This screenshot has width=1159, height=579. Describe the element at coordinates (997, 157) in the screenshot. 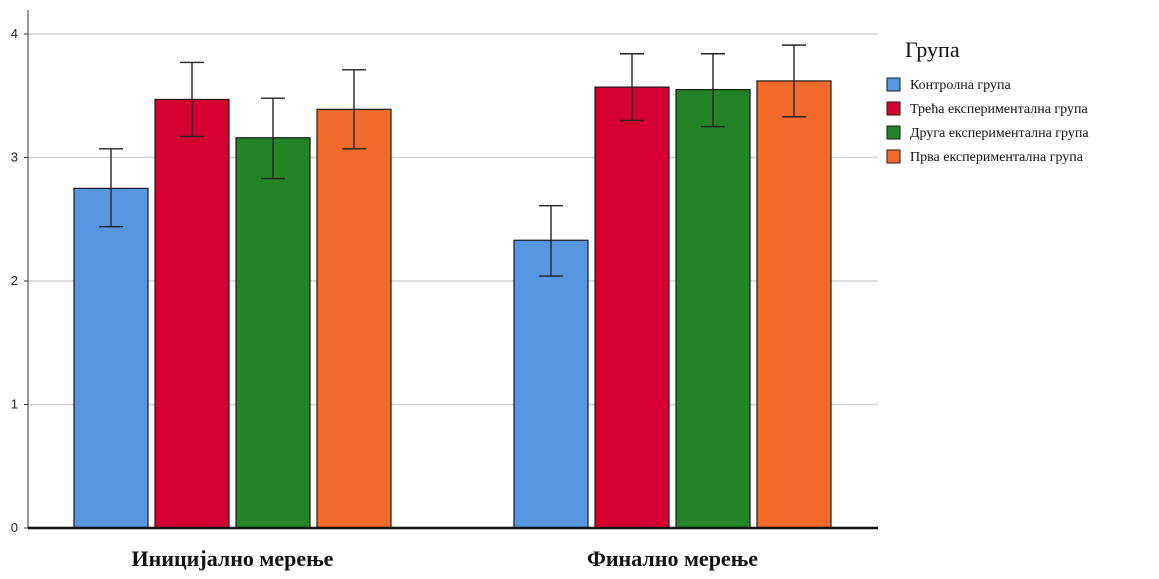

I see `legend-label: Прва експериментална група` at that location.